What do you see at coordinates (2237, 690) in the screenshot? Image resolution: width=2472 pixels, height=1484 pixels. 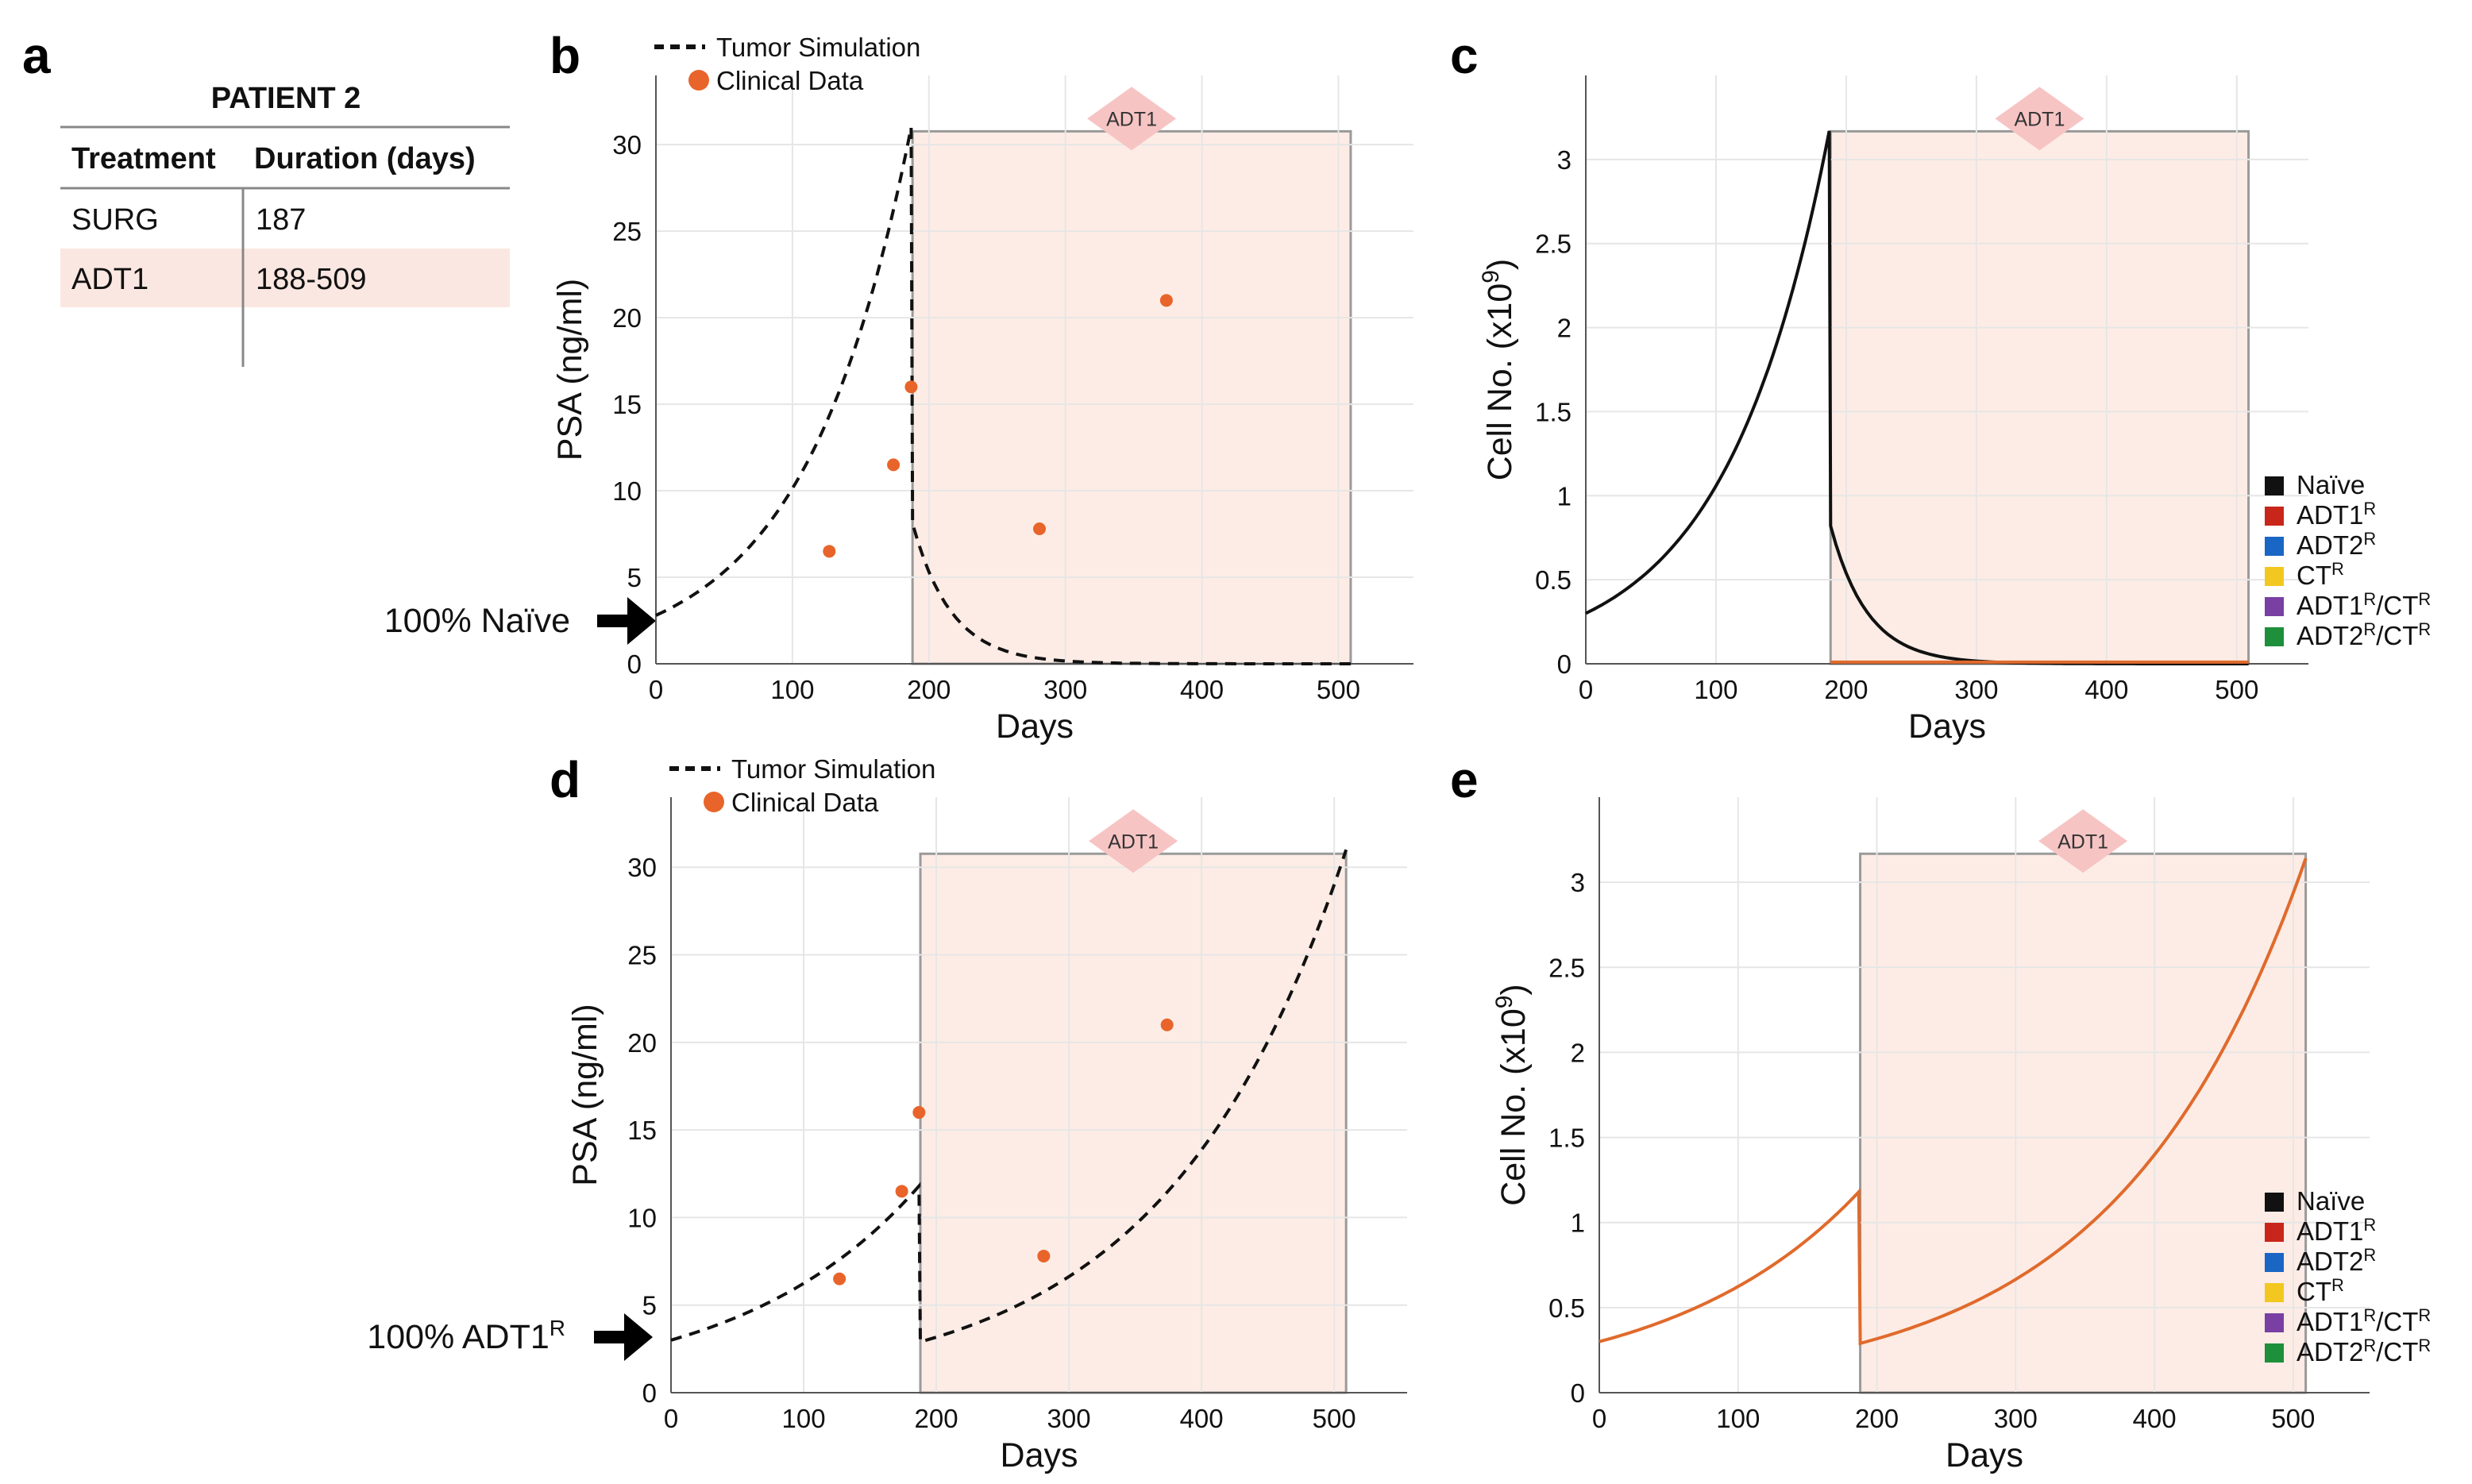 I see `x-tick-label-c: 500` at bounding box center [2237, 690].